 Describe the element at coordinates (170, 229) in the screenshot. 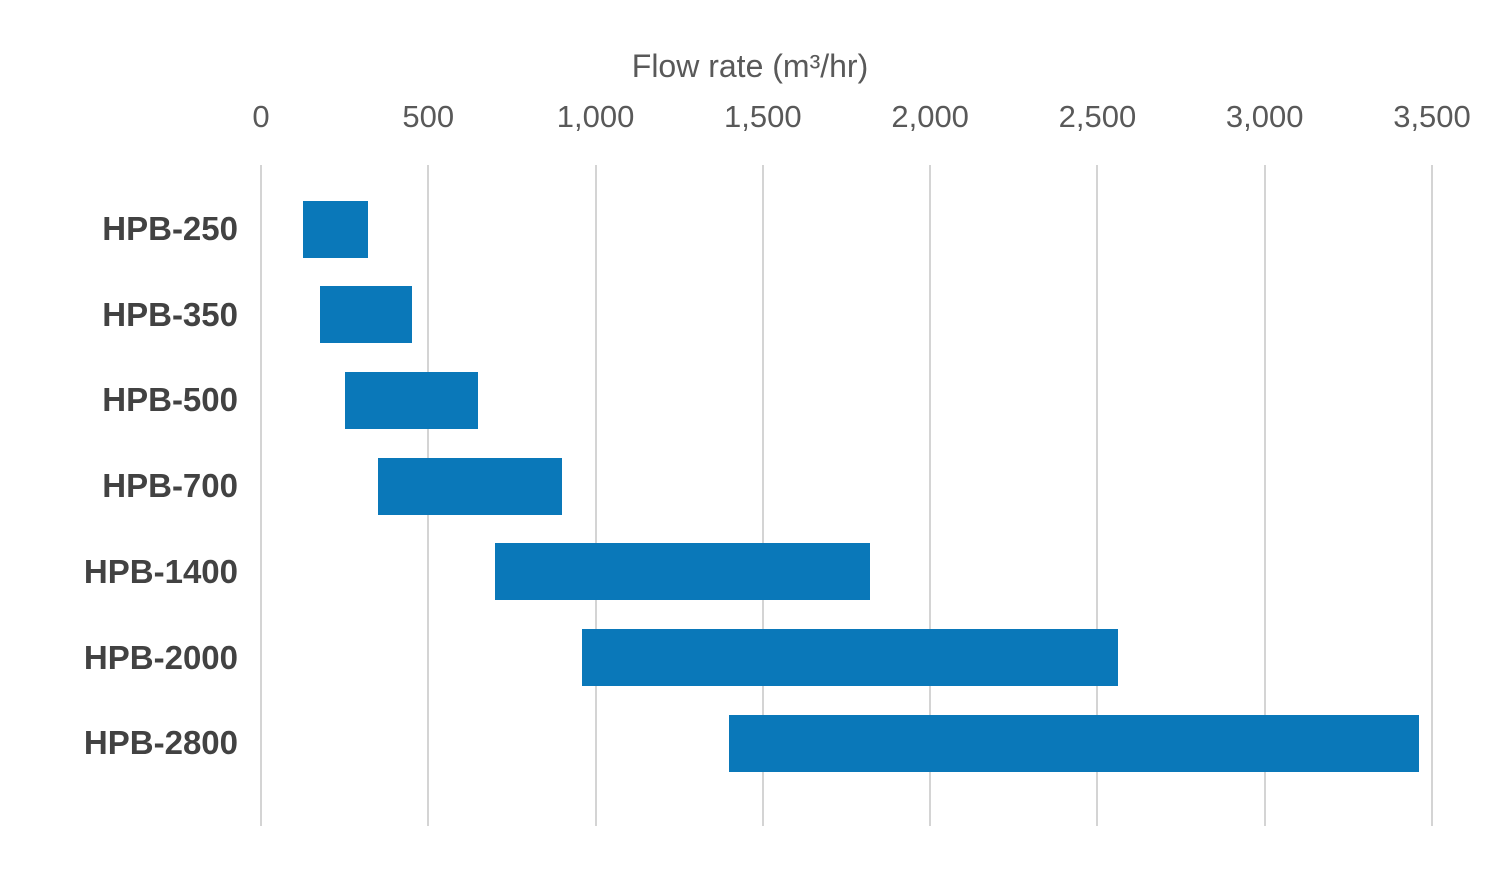

I see `category-label-hpb-250: HPB-250` at that location.